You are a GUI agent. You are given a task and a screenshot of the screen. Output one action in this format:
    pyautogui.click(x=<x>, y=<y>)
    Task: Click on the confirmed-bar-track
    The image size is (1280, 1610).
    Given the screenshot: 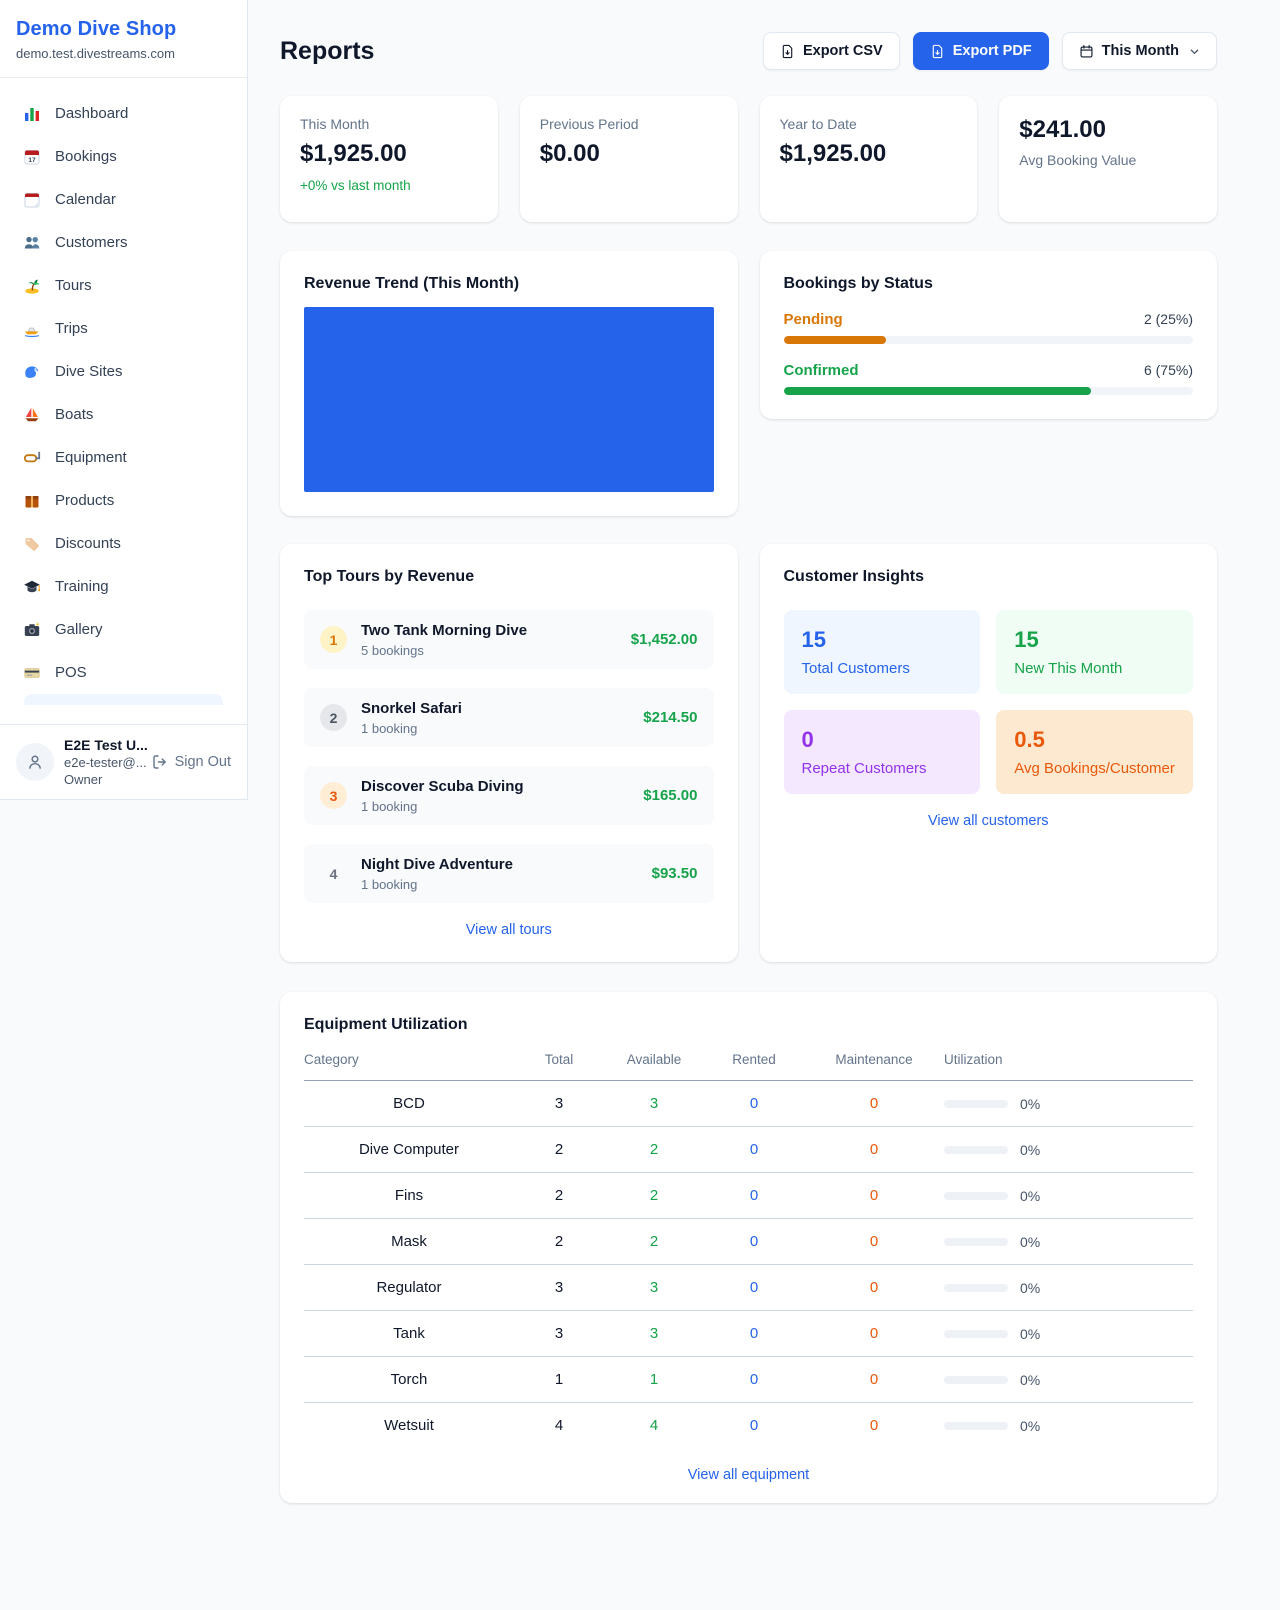 What is the action you would take?
    pyautogui.click(x=988, y=391)
    